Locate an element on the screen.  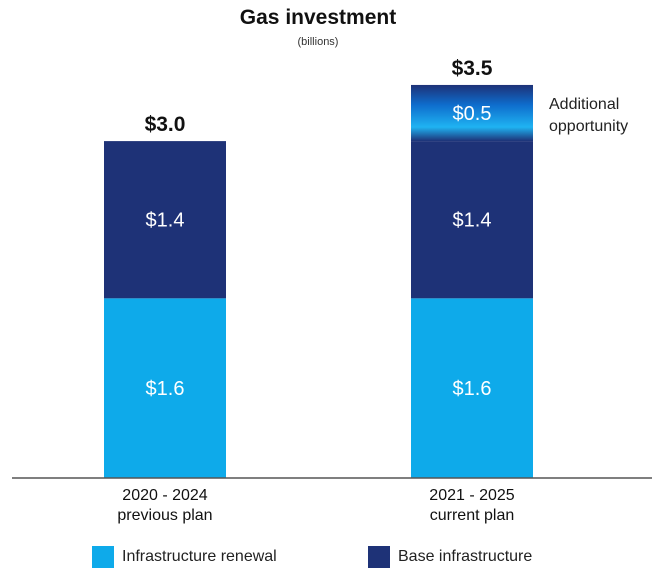
legend-item-infrastructure-renewal: Infrastructure renewal is located at coordinates (184, 557).